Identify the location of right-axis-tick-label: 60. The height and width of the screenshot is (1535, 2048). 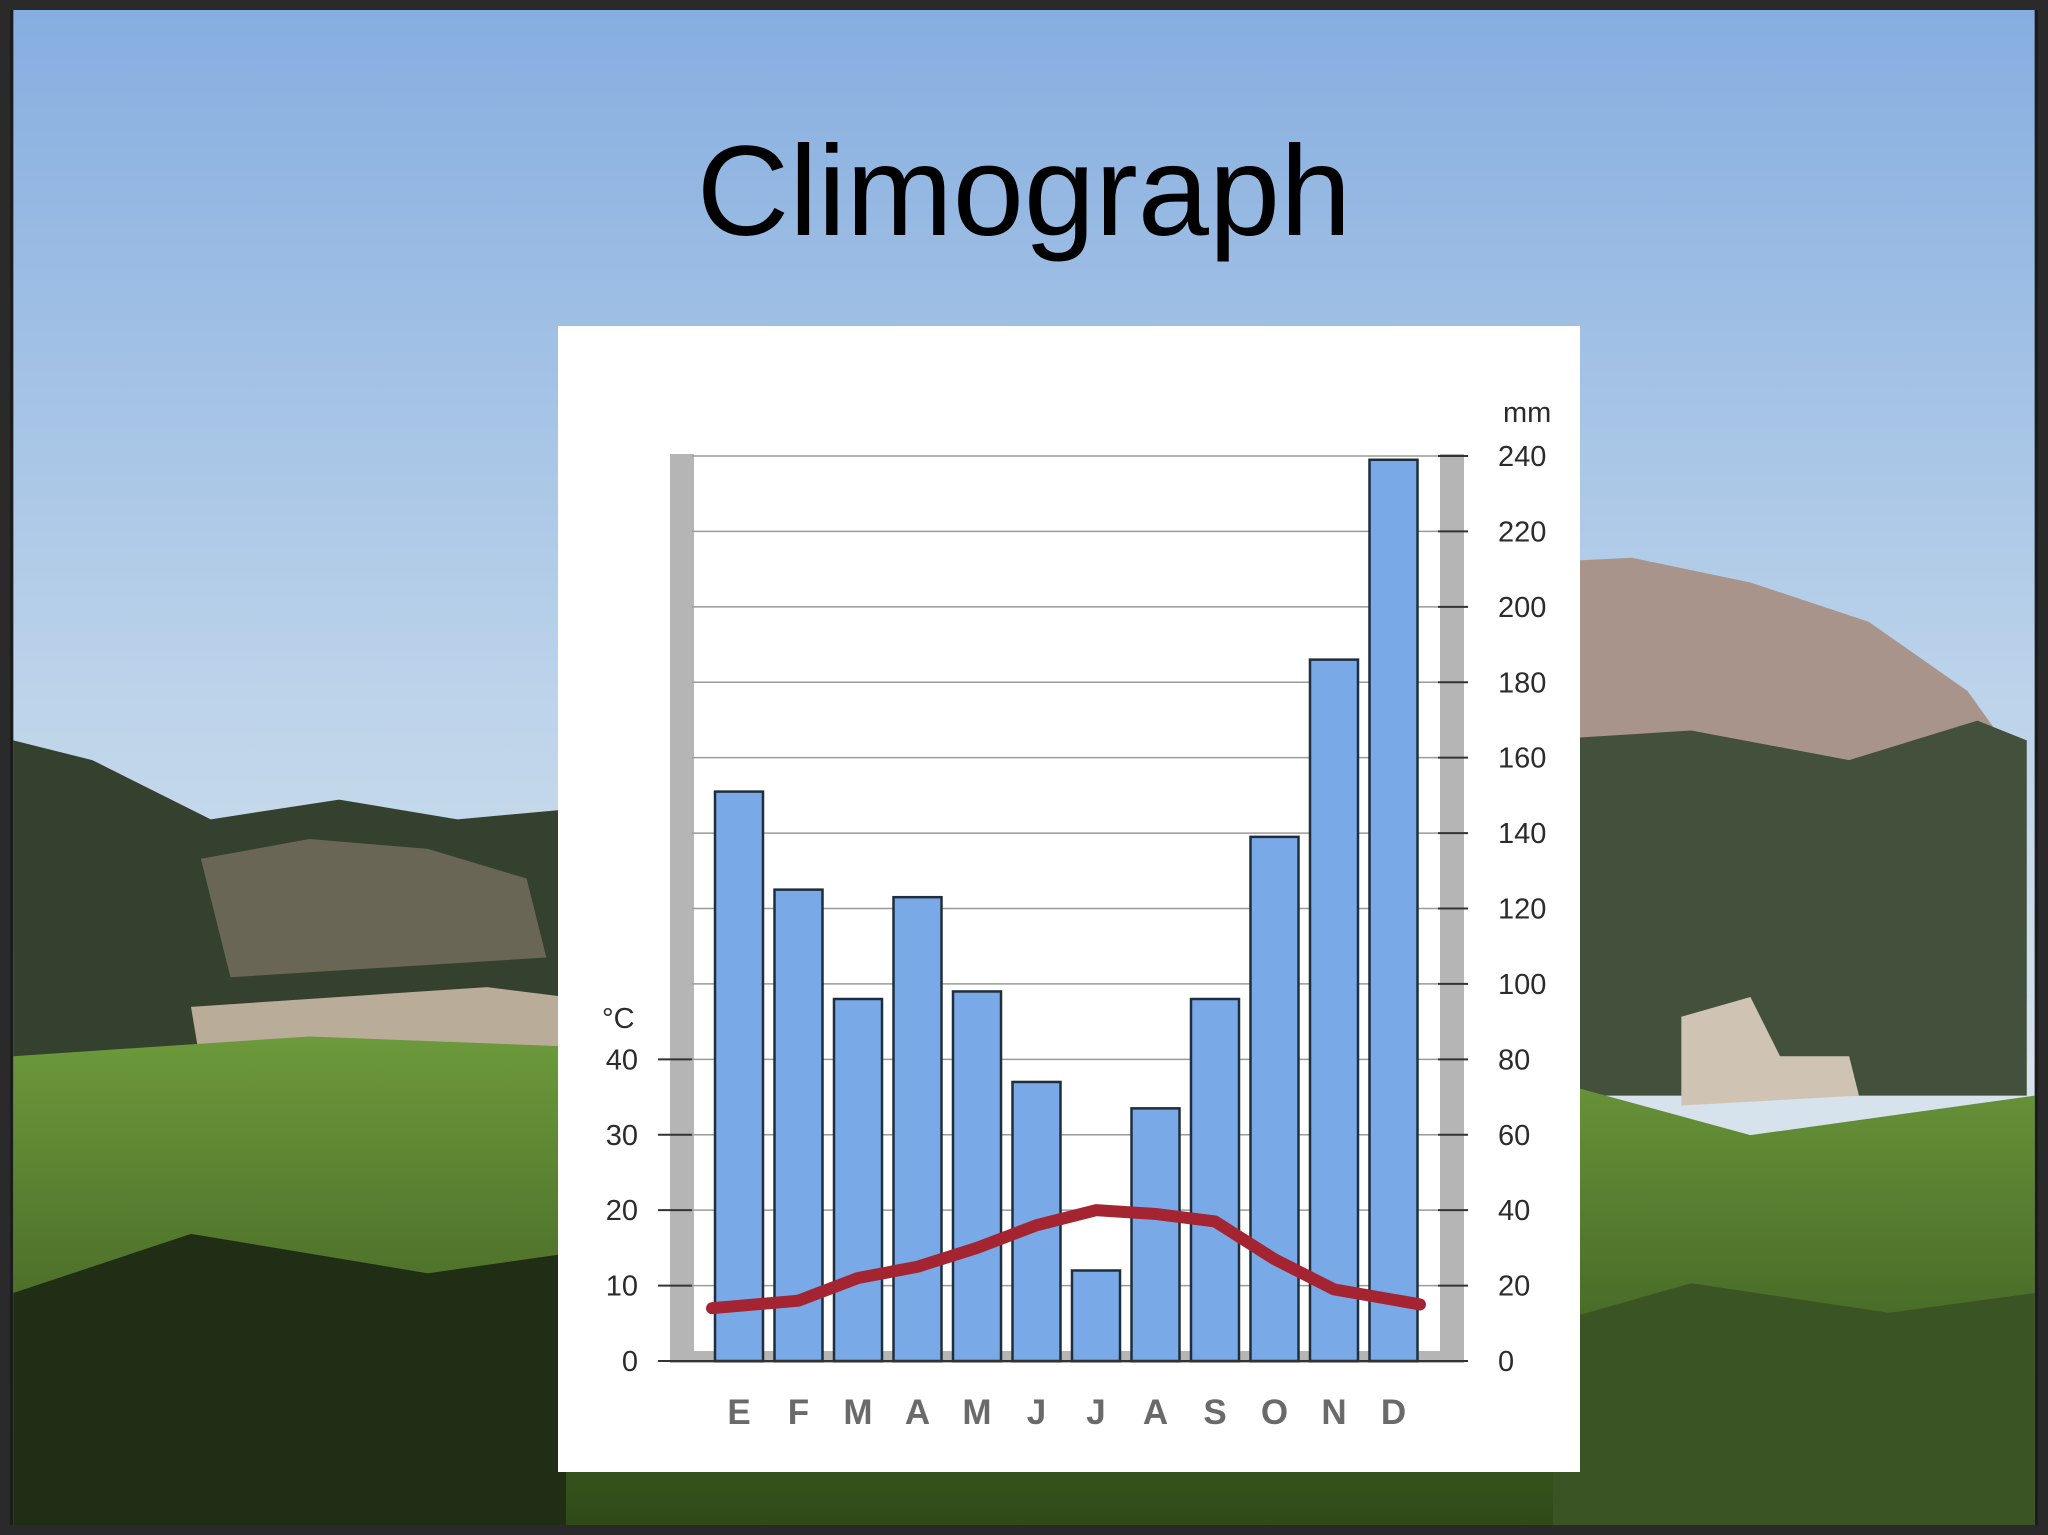
(1514, 1136).